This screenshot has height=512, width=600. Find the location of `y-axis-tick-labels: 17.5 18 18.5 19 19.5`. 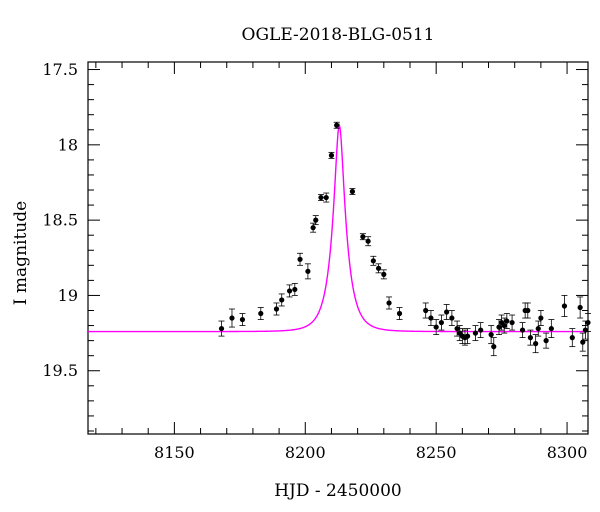

y-axis-tick-labels: 17.5 18 18.5 19 19.5 is located at coordinates (60, 220).